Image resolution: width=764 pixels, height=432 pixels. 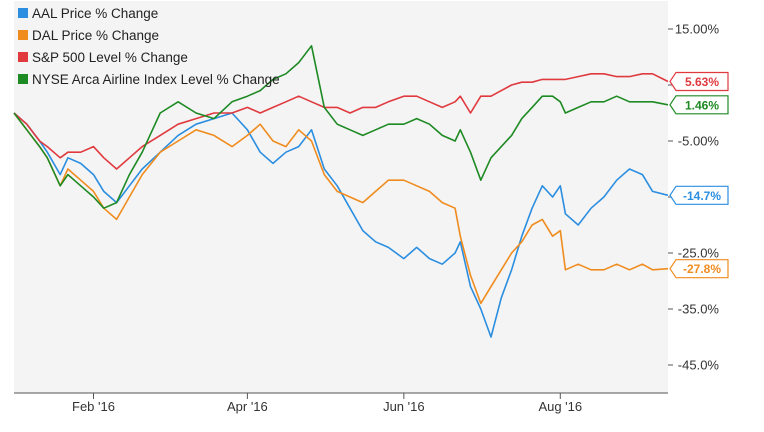 What do you see at coordinates (93, 406) in the screenshot?
I see `x-tick-label: Feb '16` at bounding box center [93, 406].